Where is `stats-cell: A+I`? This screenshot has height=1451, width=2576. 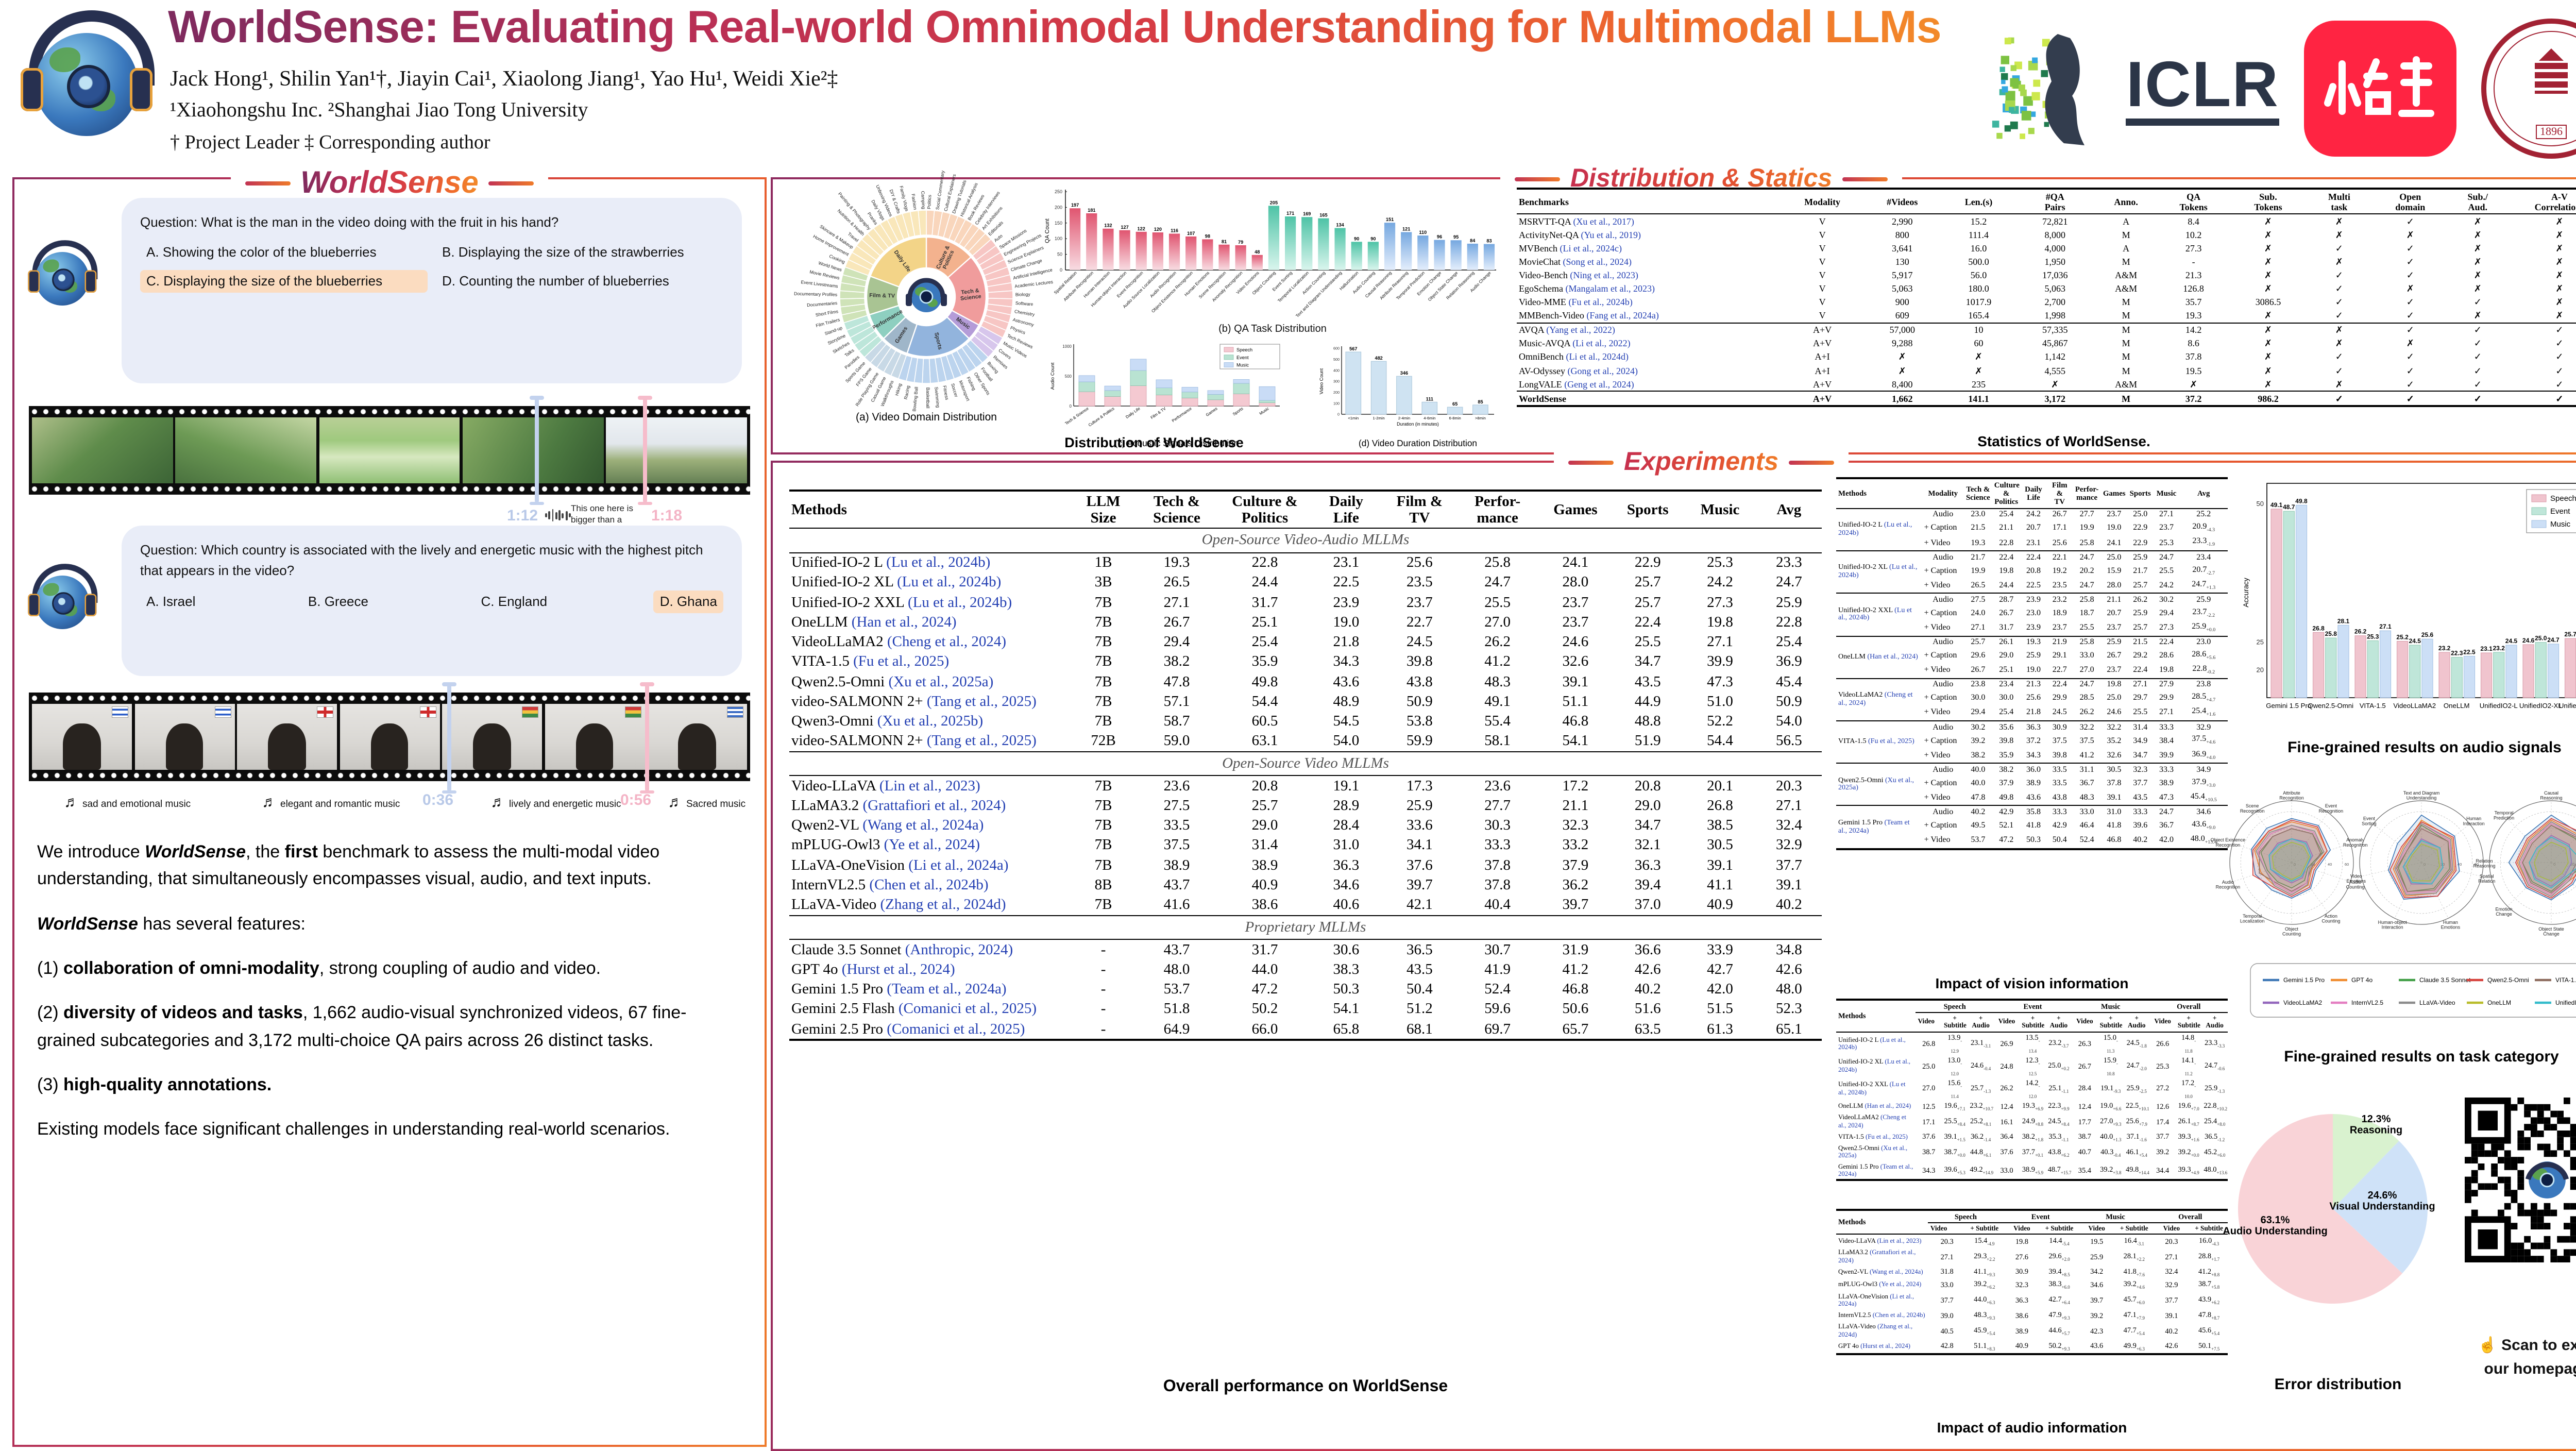
stats-cell: A+I is located at coordinates (1822, 356).